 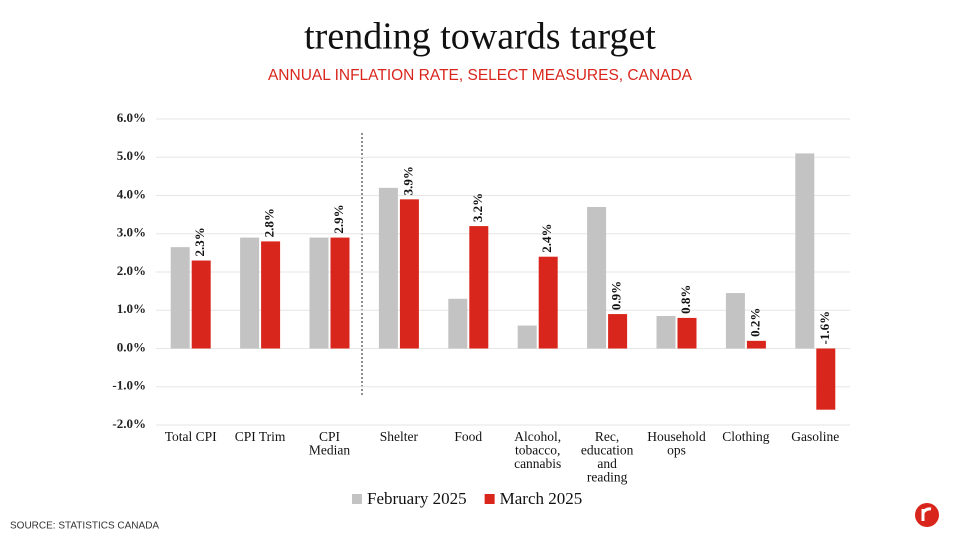 I want to click on x-tick-label: Total CPI, so click(x=191, y=436).